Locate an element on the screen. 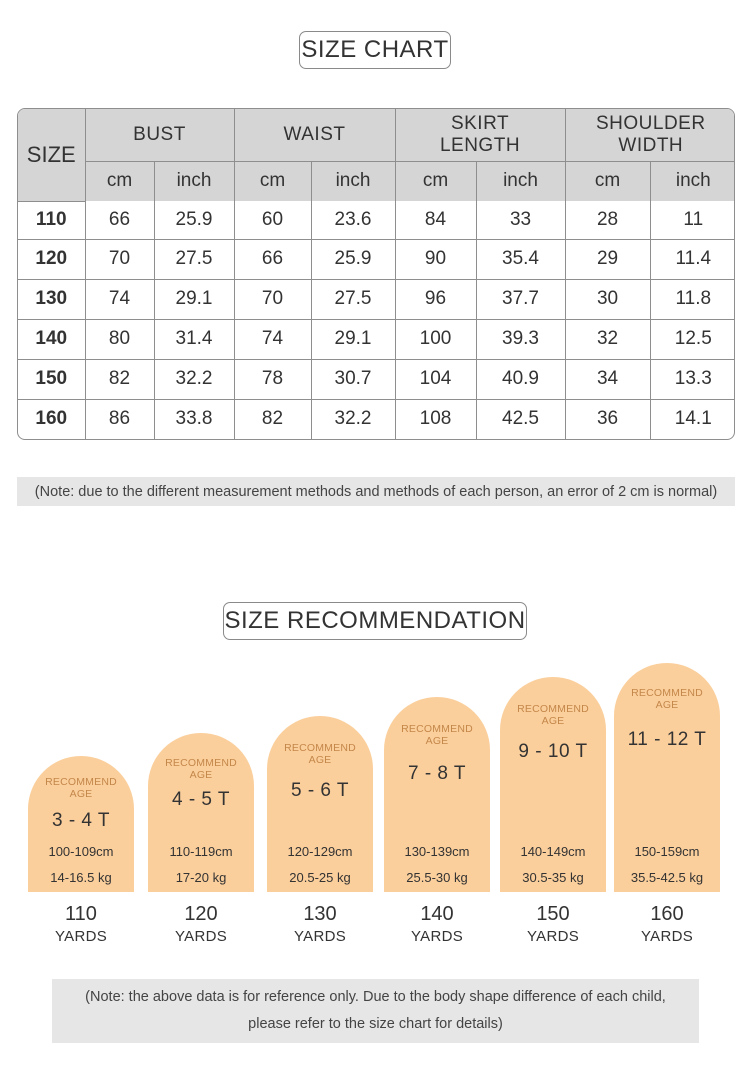  table-row: 130 74 29.1 70 27.5 96 37.7 30 11.8 is located at coordinates (376, 299).